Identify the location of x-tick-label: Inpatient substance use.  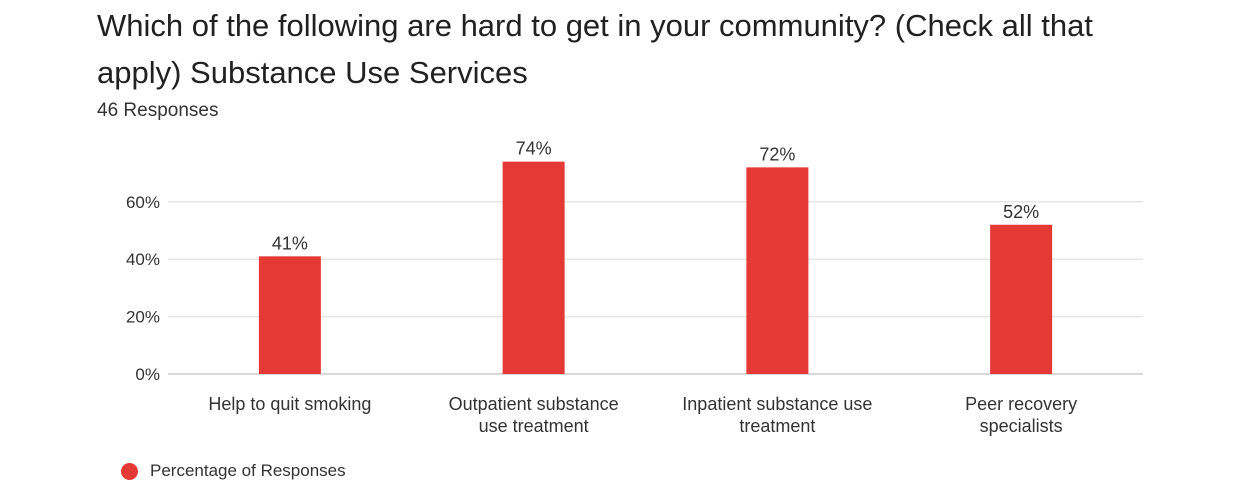
(777, 404).